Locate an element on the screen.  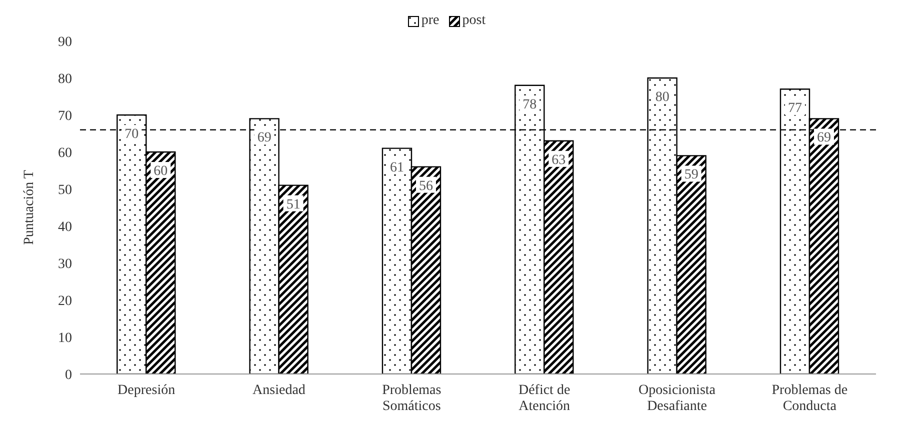
legend-label: pre is located at coordinates (430, 21).